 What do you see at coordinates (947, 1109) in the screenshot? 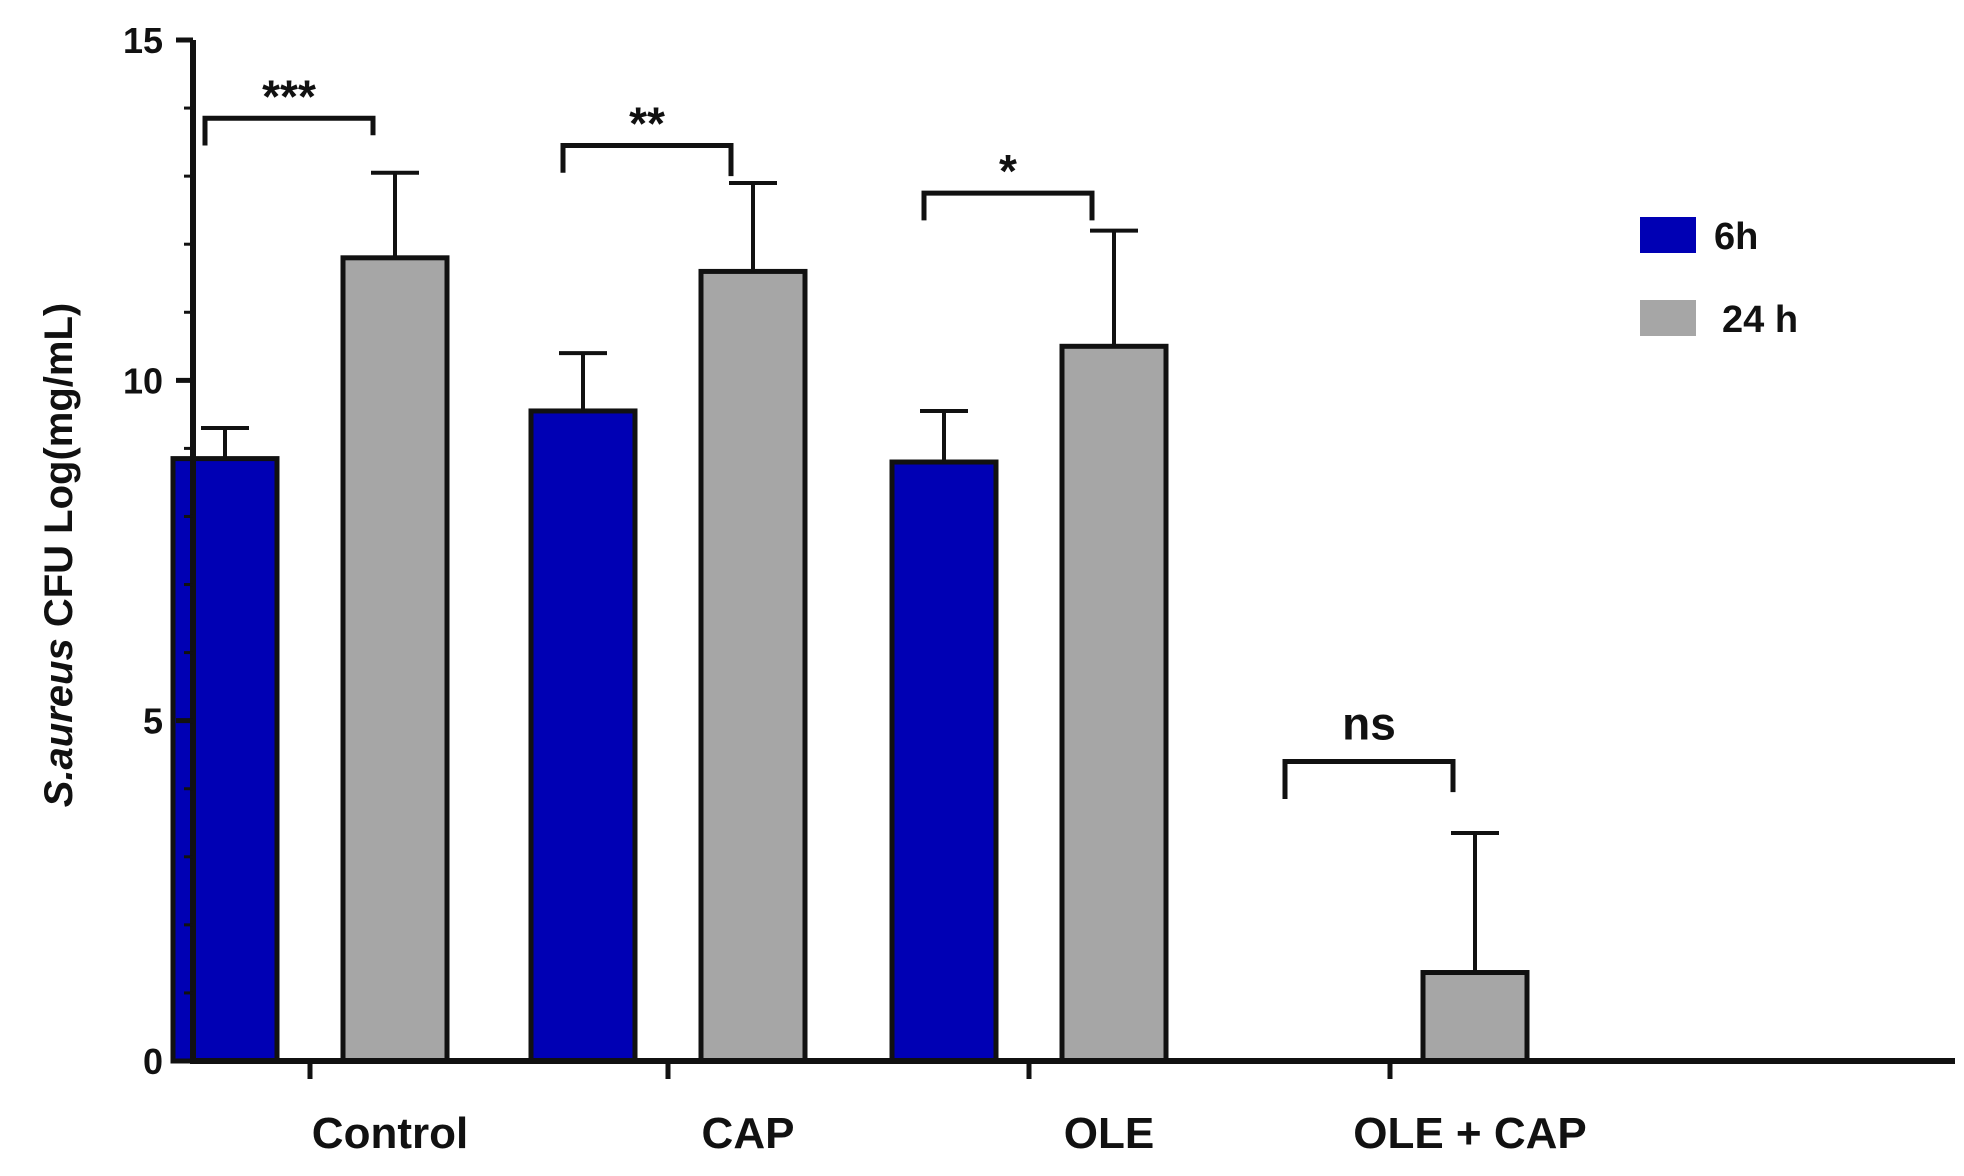
I see `x-categories-layer: Control CAP OLE OLE + CAP` at bounding box center [947, 1109].